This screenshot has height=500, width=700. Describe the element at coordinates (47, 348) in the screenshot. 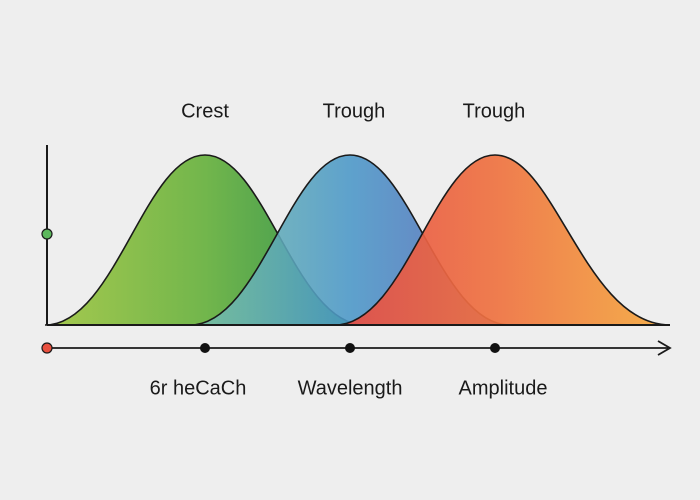

I see `origin-dot` at that location.